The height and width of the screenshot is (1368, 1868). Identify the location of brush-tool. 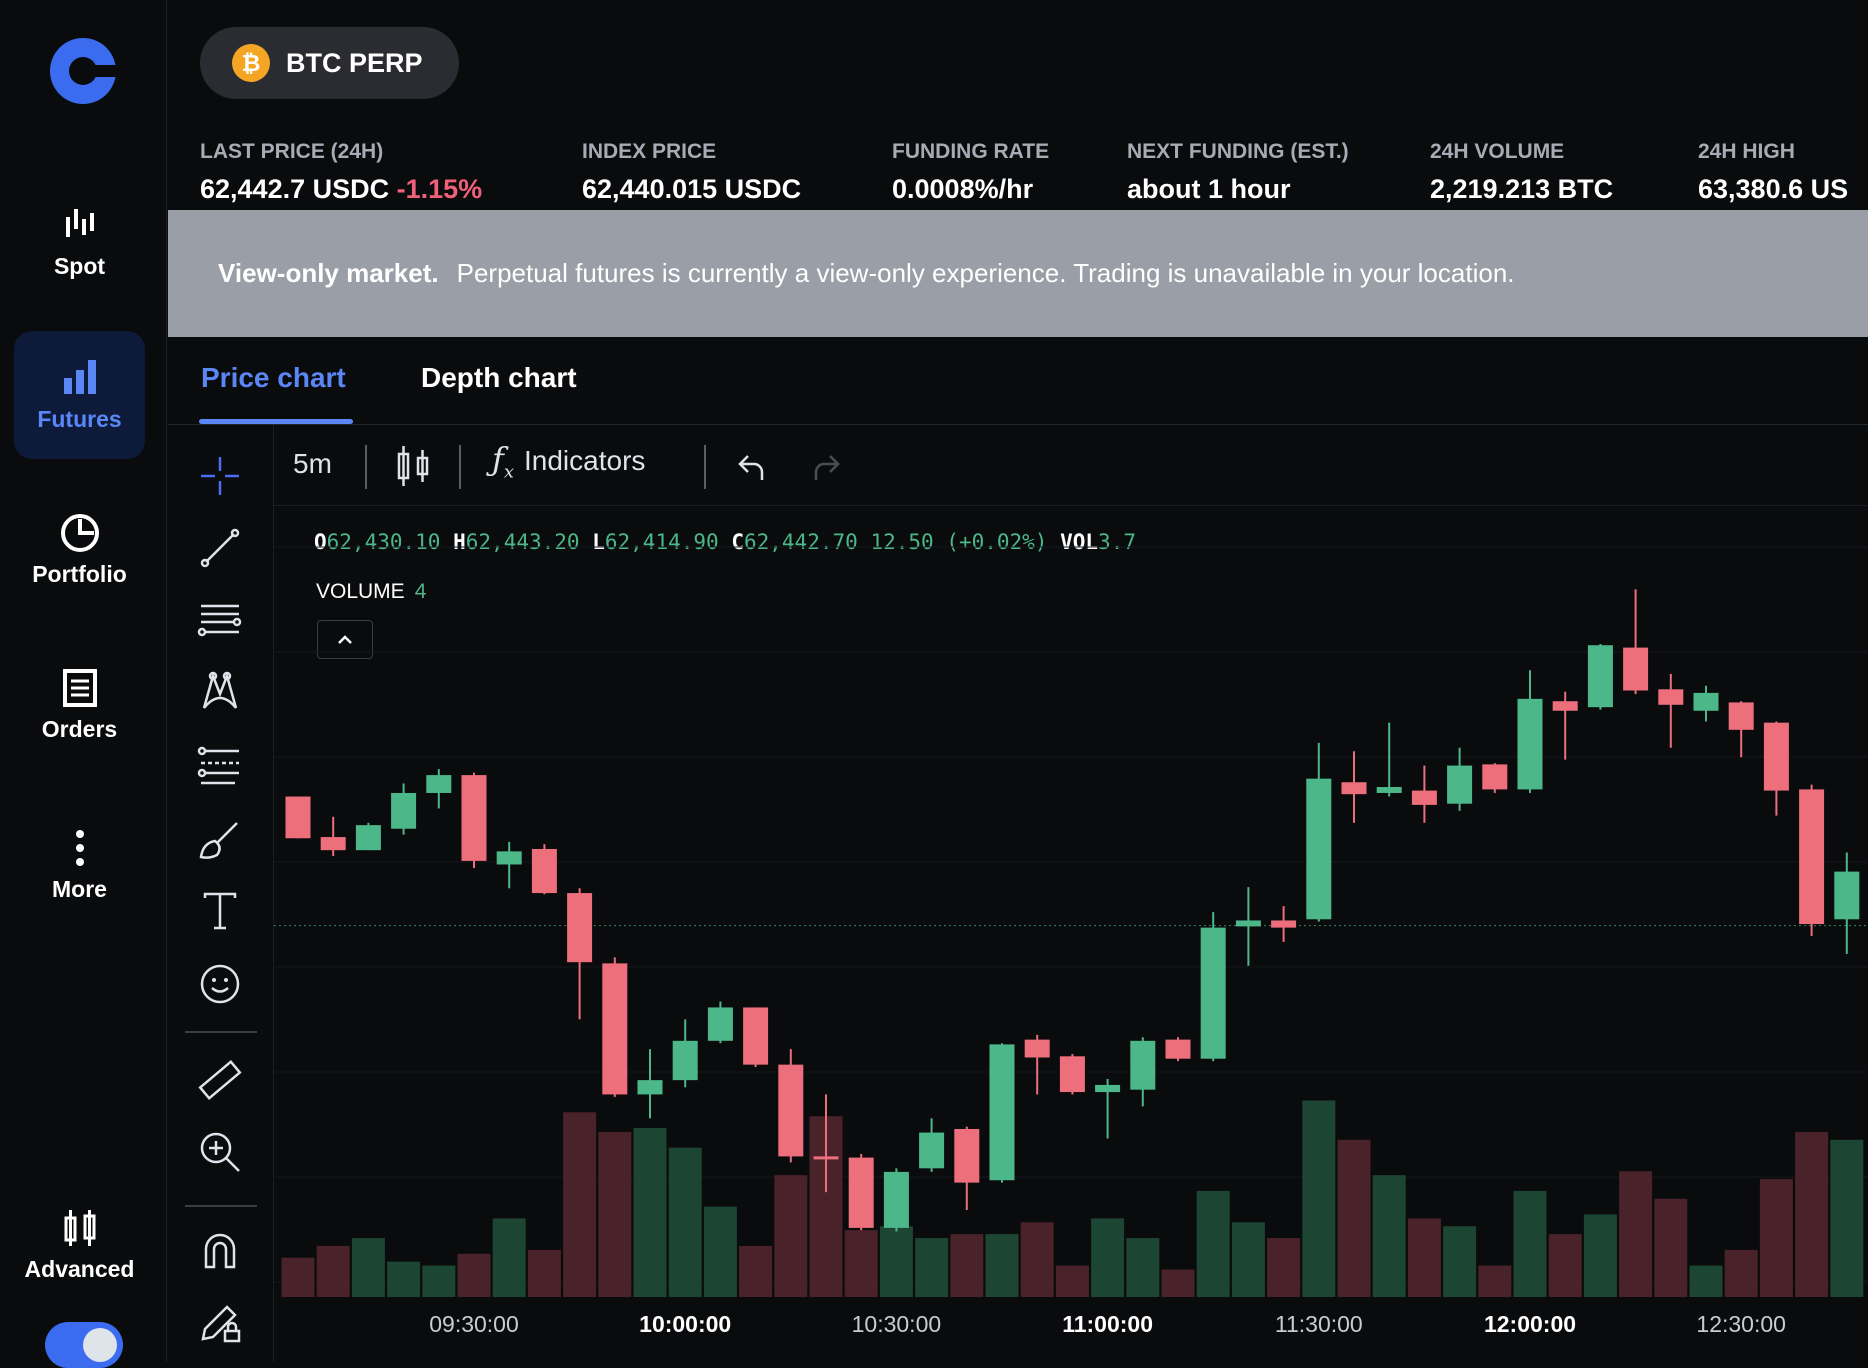
(220, 840).